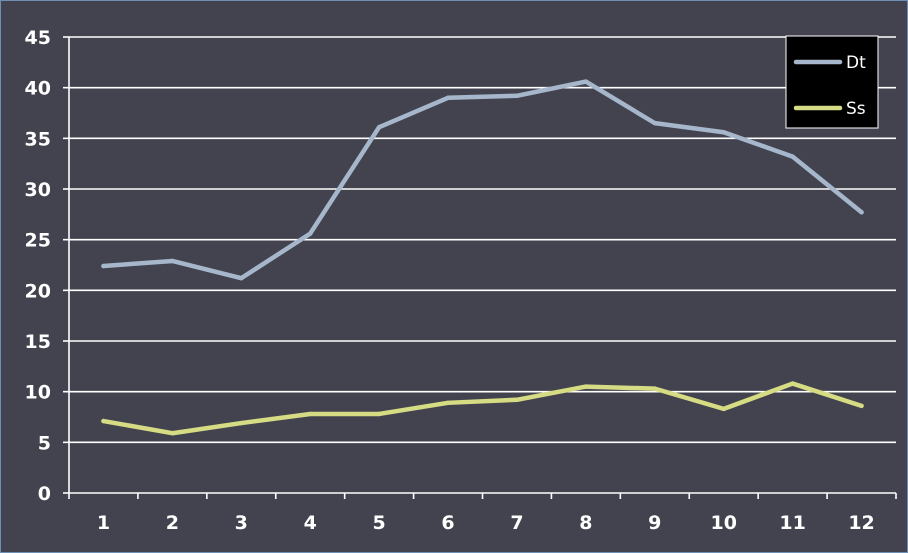  What do you see at coordinates (856, 63) in the screenshot?
I see `legend-label-dt: Dt` at bounding box center [856, 63].